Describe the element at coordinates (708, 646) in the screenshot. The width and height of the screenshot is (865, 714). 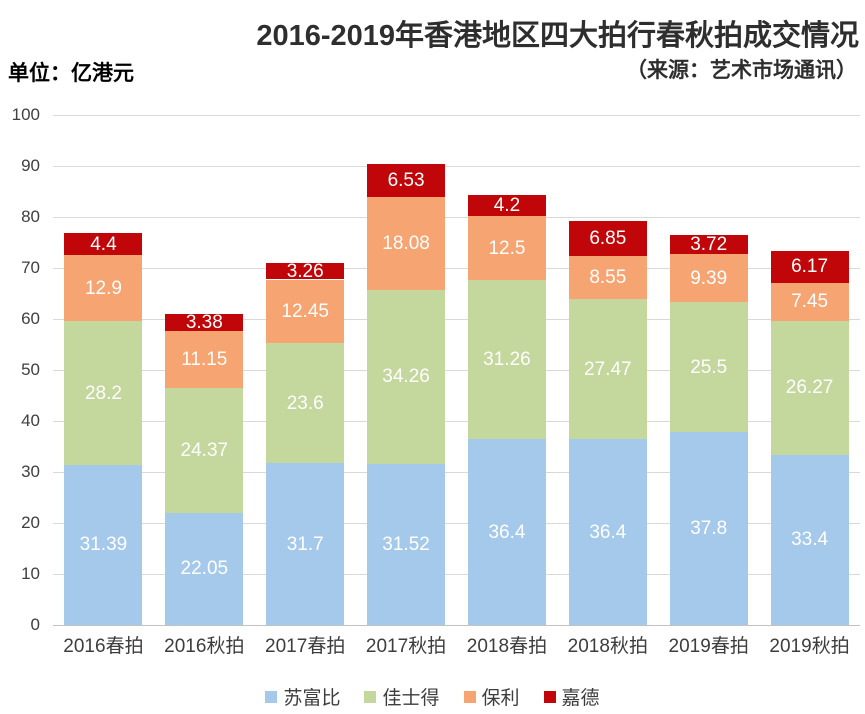
I see `x-category-label: 2019春拍` at that location.